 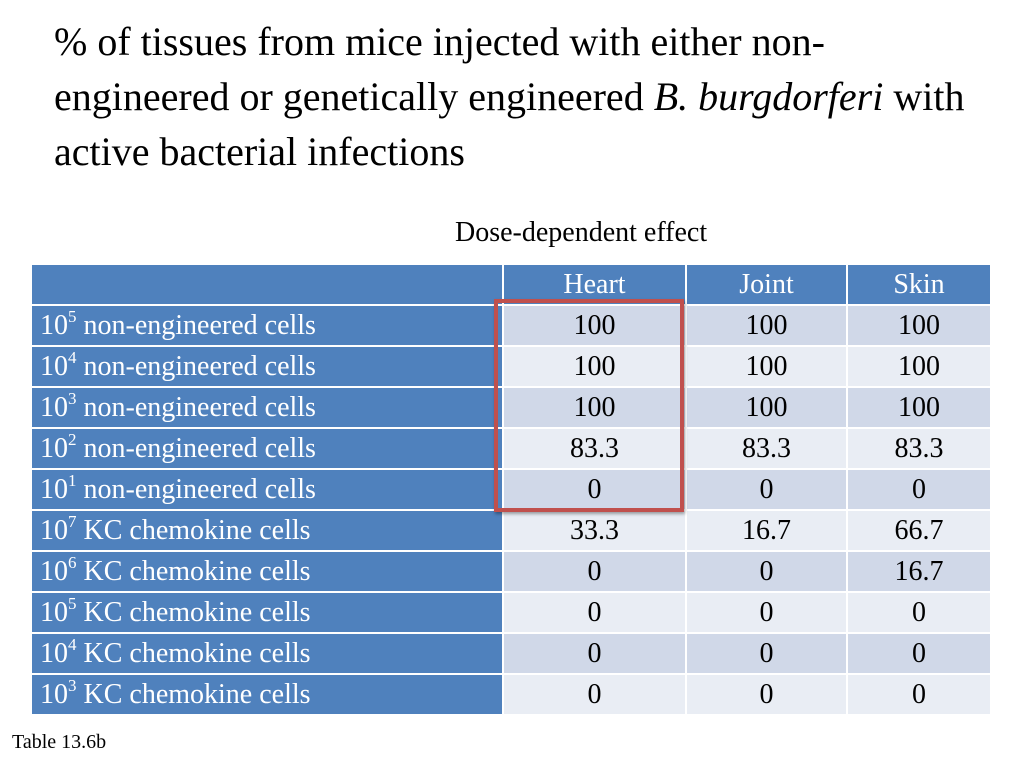 What do you see at coordinates (267, 284) in the screenshot?
I see `header-cell` at bounding box center [267, 284].